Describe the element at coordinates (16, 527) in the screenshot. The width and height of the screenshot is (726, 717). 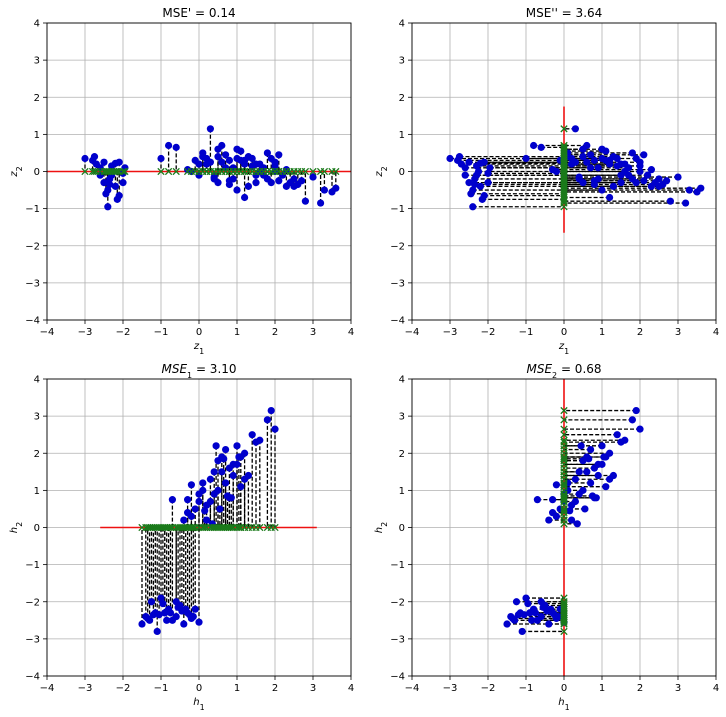
I see `y-axis-label: h2` at that location.